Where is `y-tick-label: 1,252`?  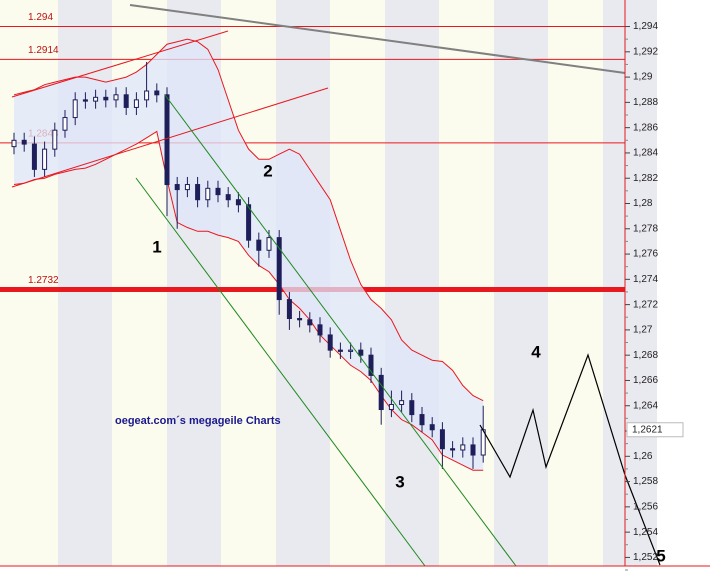 y-tick-label: 1,252 is located at coordinates (645, 557).